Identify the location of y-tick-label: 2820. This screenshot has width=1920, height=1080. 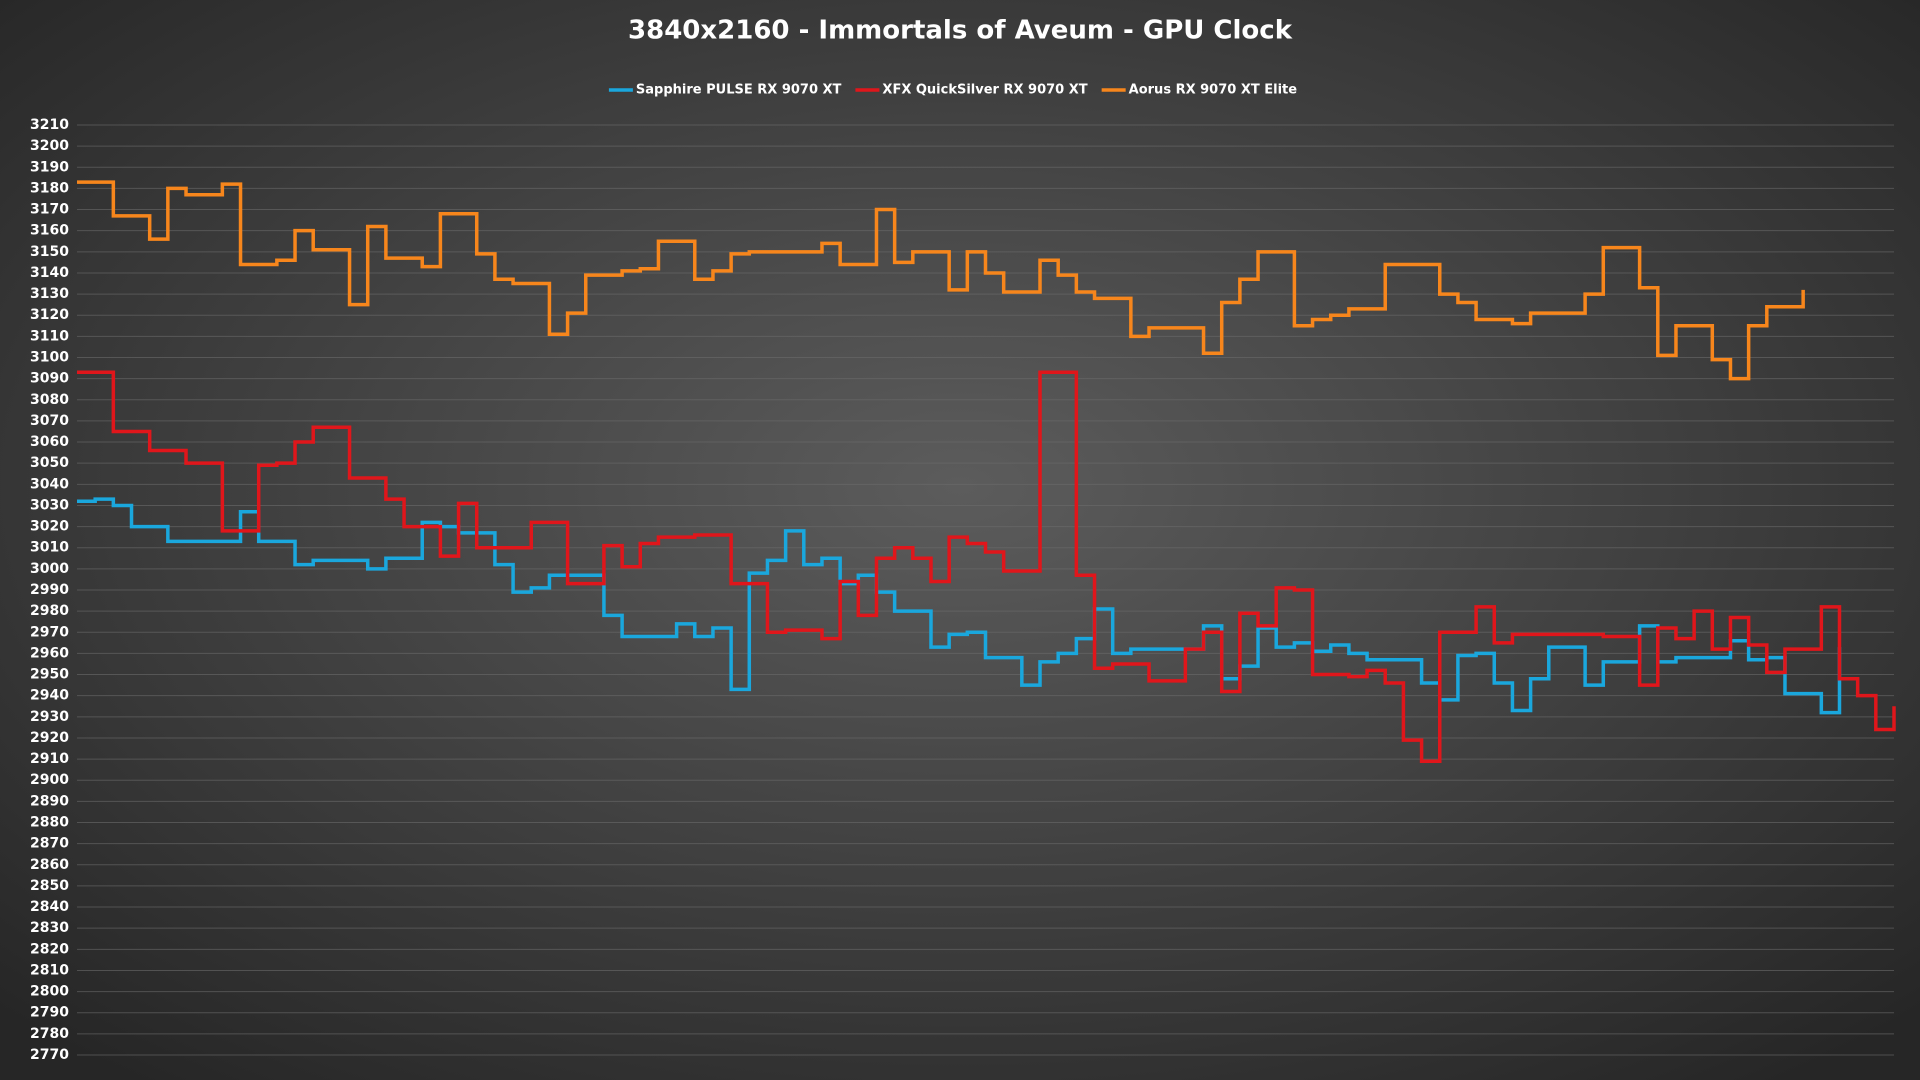
(49, 949).